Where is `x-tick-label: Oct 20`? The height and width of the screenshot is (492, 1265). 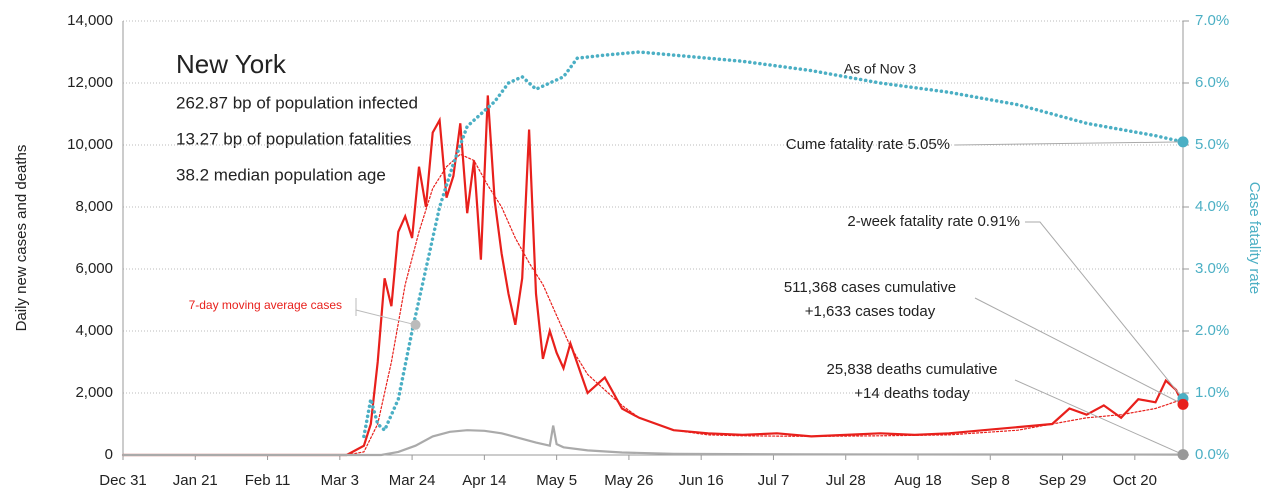
x-tick-label: Oct 20 is located at coordinates (1135, 480).